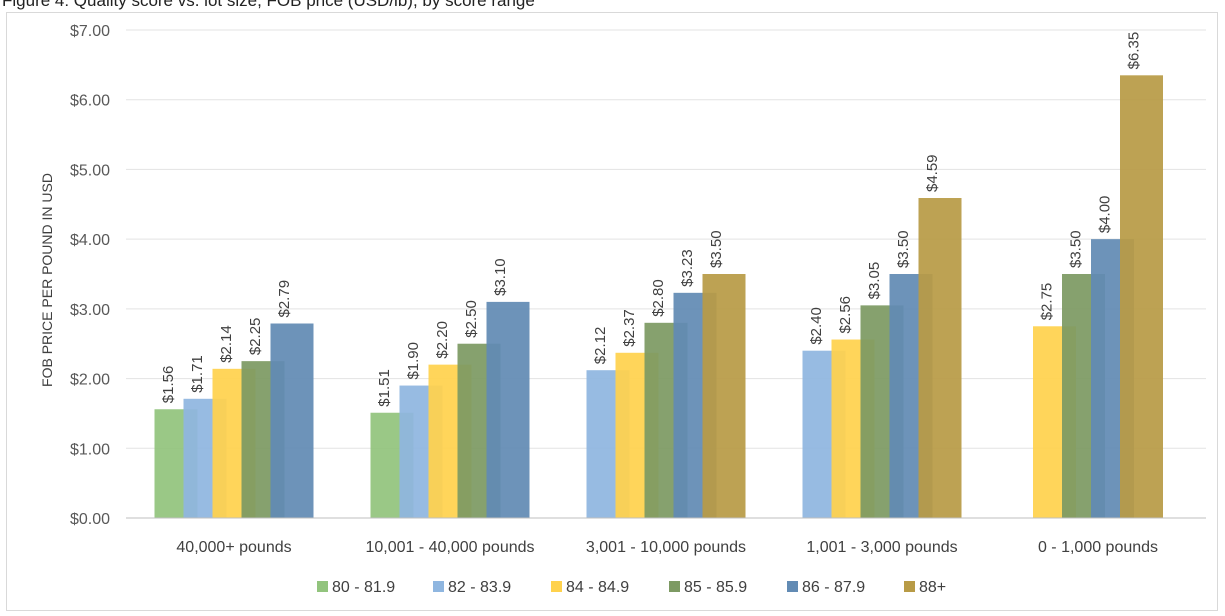  I want to click on data-label: $2.20, so click(442, 340).